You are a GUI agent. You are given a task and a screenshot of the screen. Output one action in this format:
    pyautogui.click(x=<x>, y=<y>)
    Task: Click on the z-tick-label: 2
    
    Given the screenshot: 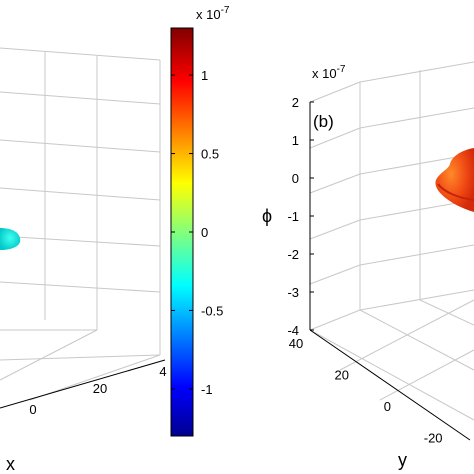 What is the action you would take?
    pyautogui.click(x=295, y=102)
    